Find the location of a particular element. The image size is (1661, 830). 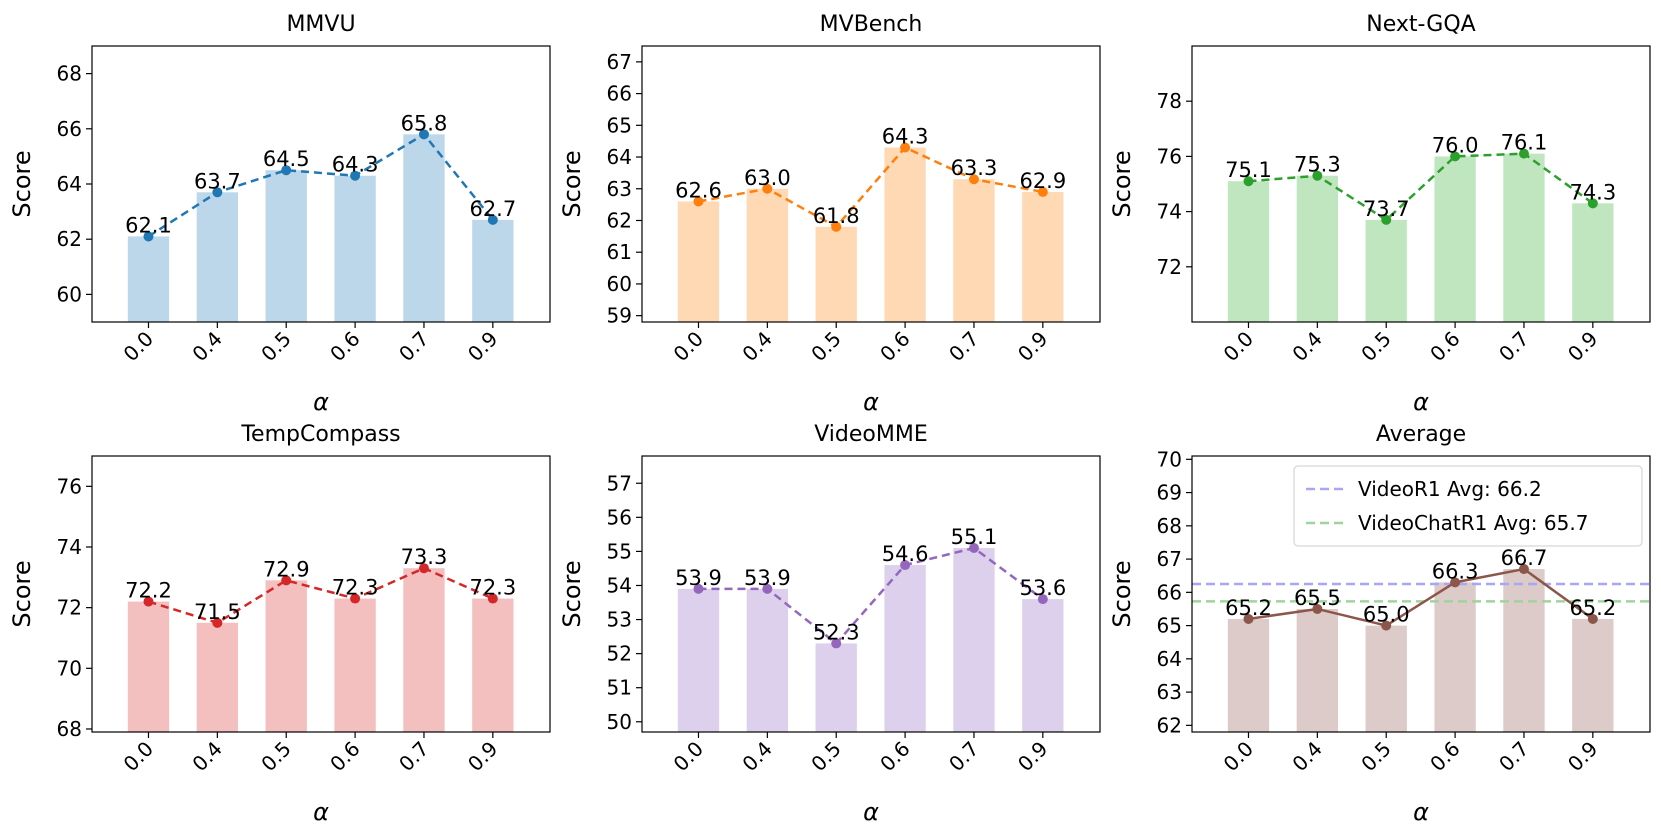

y-tick-label: 72 is located at coordinates (1169, 267).